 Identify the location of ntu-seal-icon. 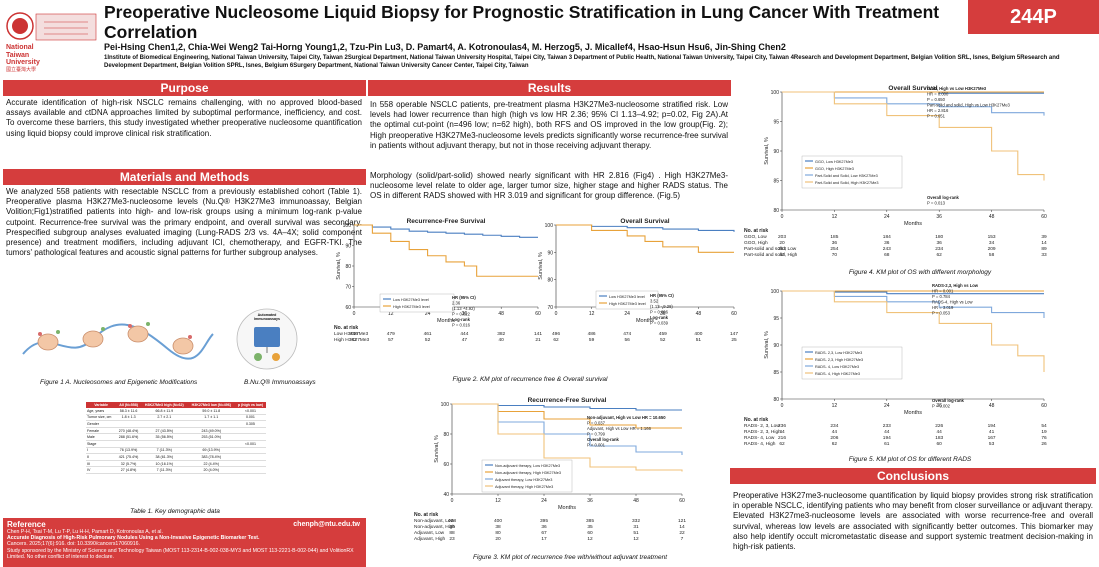
(51, 26).